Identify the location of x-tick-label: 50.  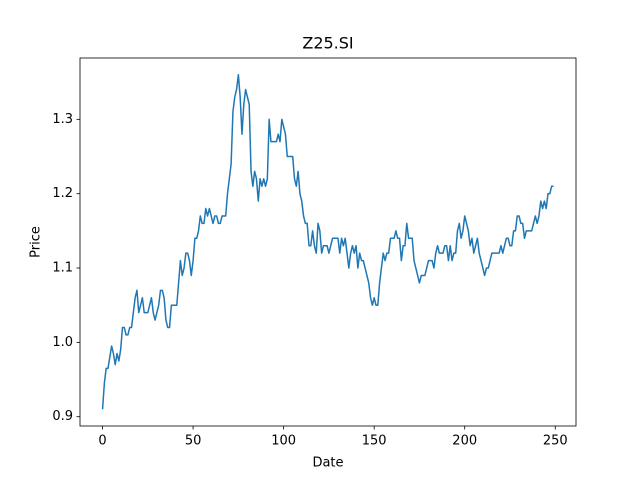
(193, 441).